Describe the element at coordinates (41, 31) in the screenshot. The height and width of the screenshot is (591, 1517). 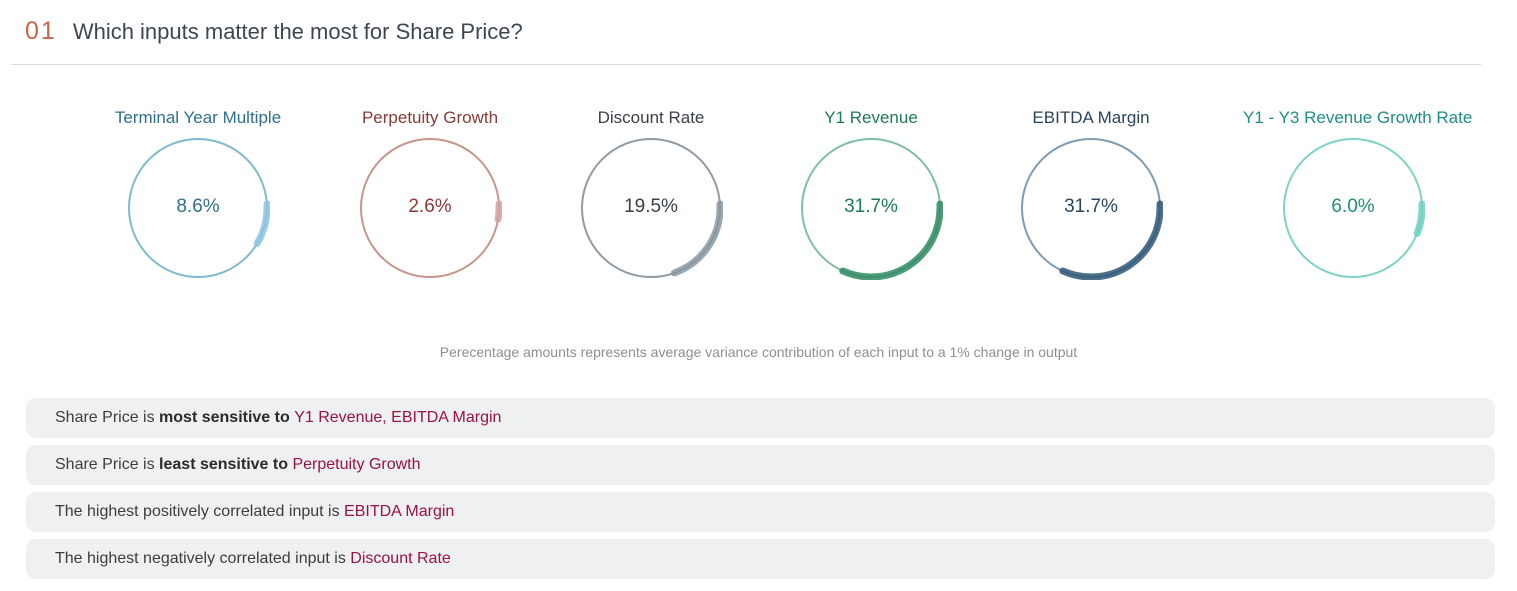
I see `section-number: 01` at that location.